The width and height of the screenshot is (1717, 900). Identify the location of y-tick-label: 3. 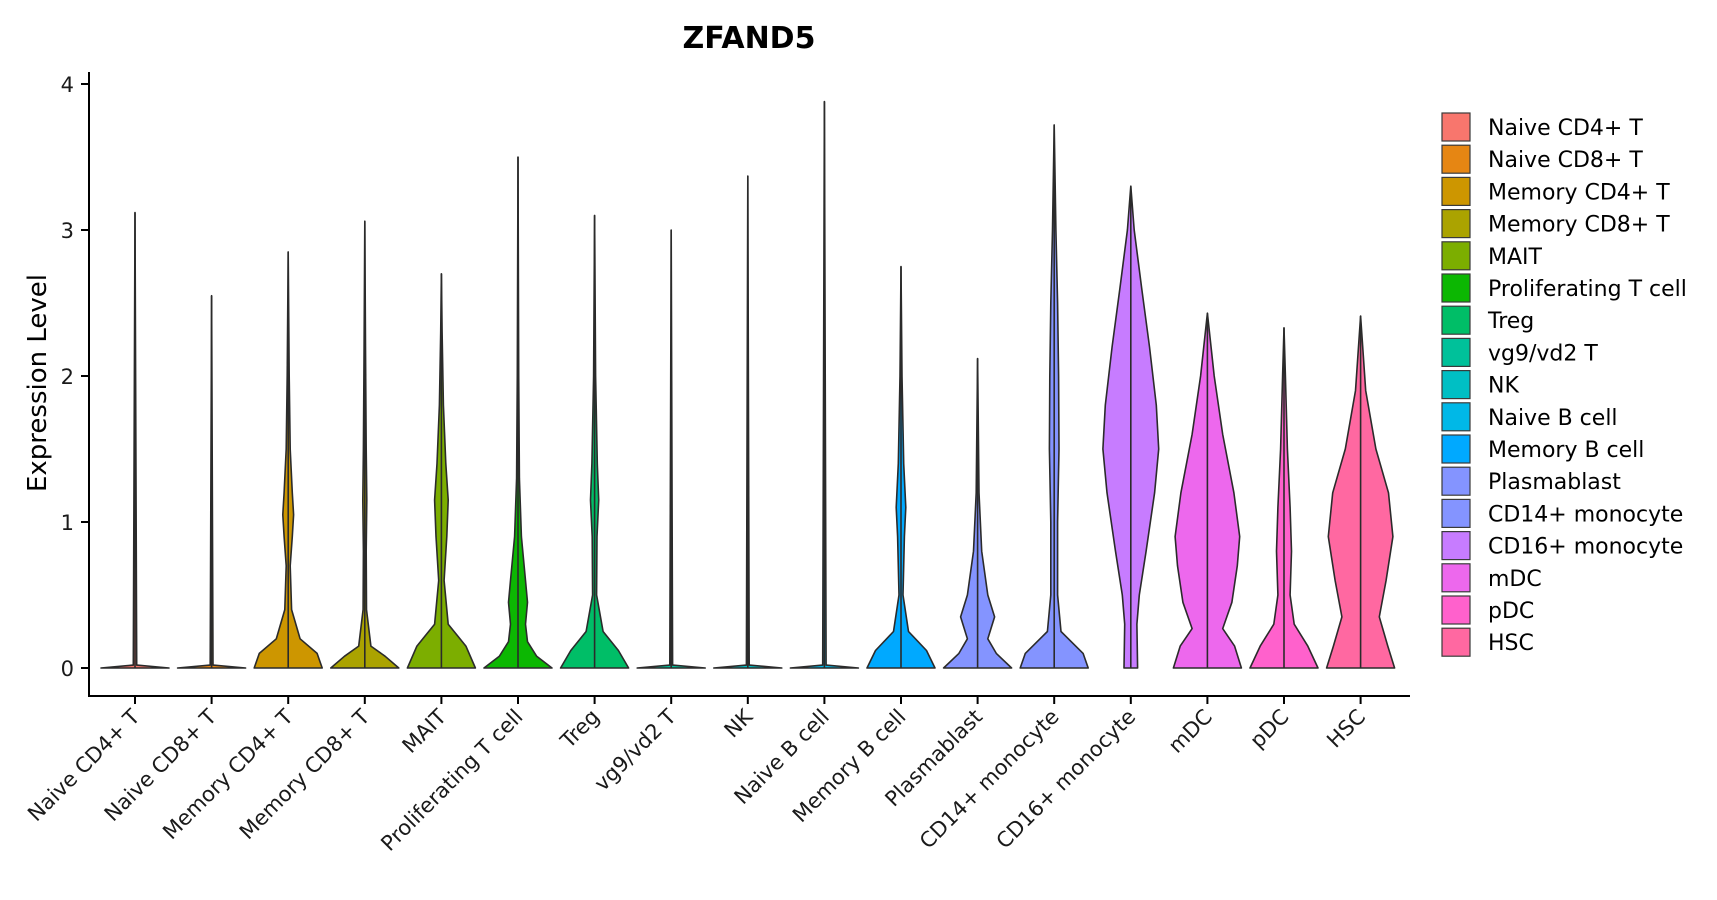
(67, 231).